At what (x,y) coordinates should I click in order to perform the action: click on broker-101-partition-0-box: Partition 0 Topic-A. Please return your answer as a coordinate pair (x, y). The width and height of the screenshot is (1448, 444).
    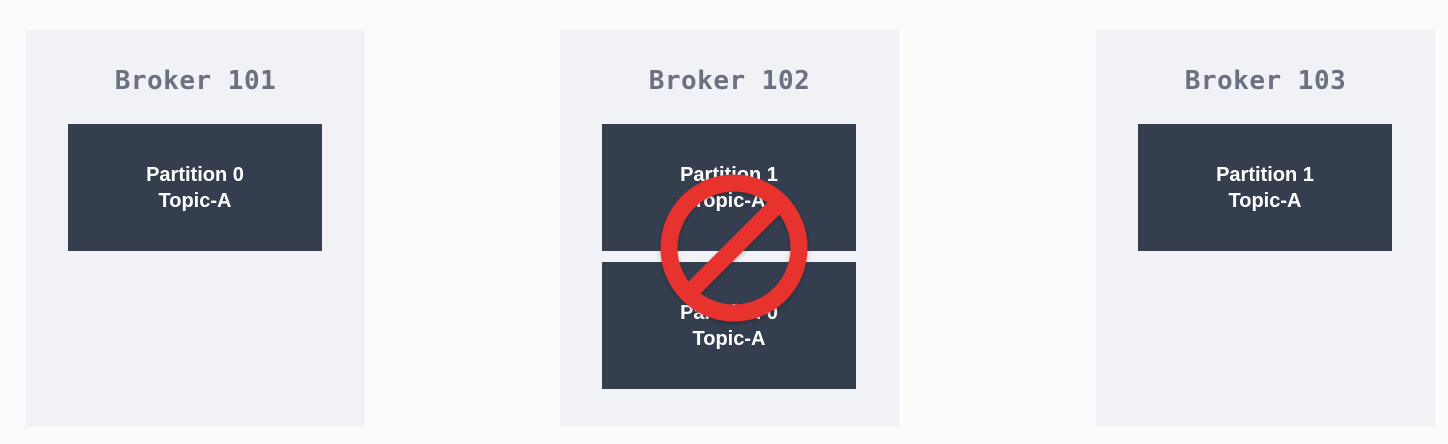
    Looking at the image, I should click on (195, 187).